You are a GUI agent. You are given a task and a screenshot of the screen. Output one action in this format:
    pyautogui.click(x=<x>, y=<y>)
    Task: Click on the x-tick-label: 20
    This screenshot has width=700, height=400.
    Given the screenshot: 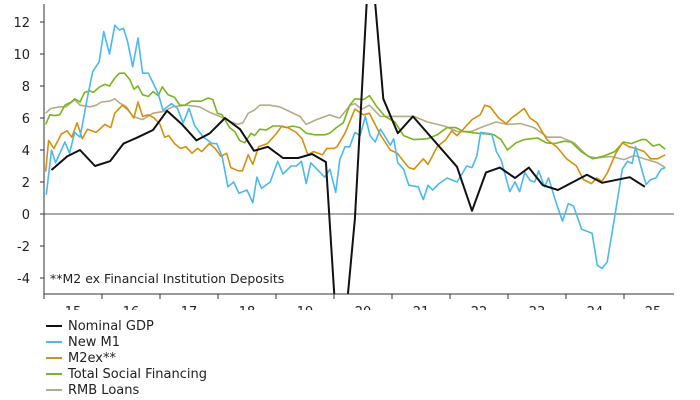 What is the action you would take?
    pyautogui.click(x=363, y=307)
    